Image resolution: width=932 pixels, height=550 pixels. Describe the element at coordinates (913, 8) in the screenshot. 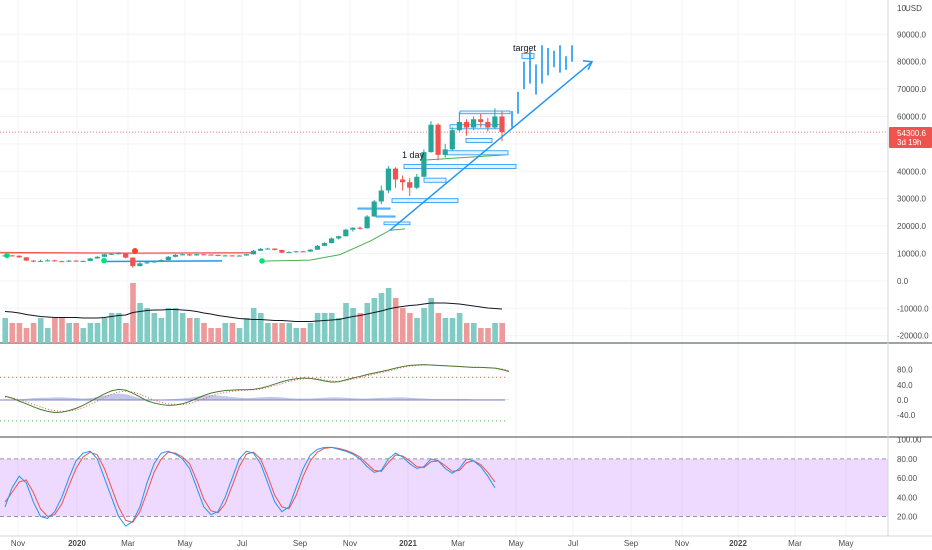

I see `currency-label: USD` at that location.